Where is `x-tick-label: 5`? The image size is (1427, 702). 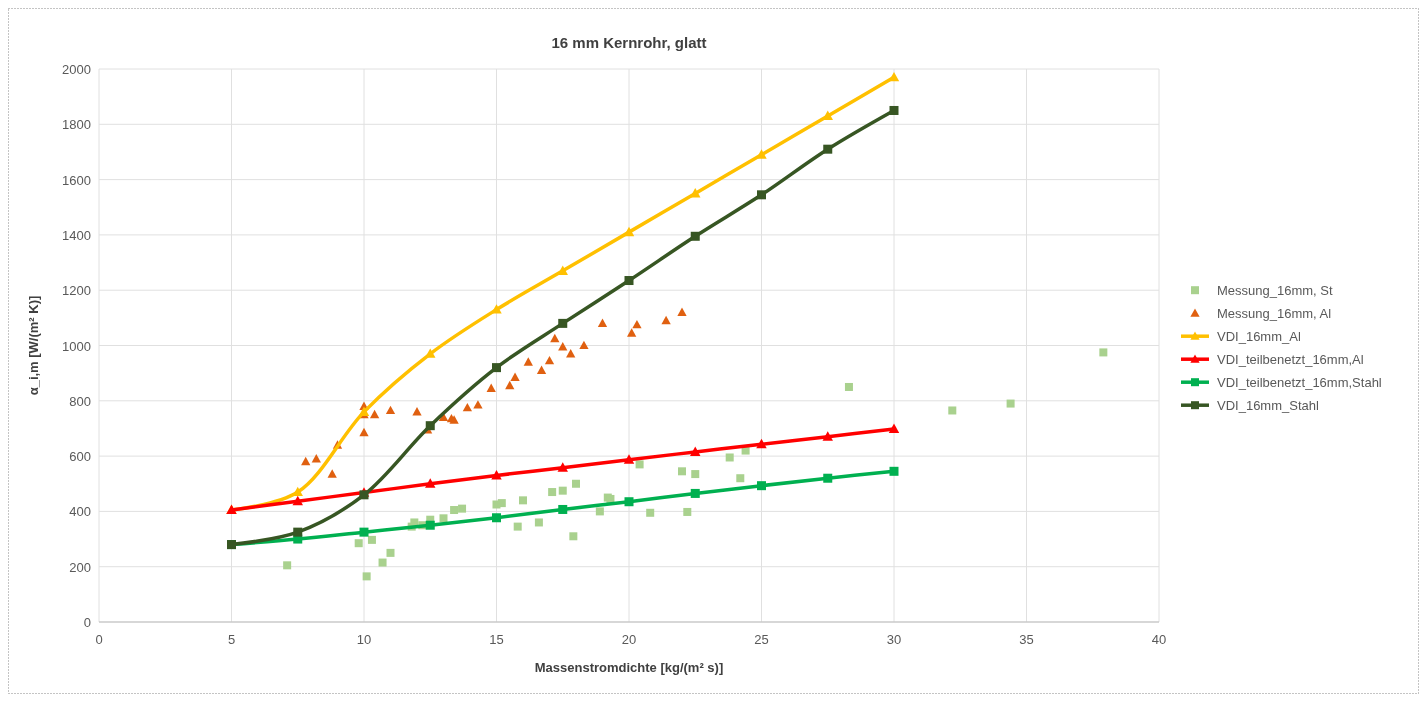 x-tick-label: 5 is located at coordinates (231, 639).